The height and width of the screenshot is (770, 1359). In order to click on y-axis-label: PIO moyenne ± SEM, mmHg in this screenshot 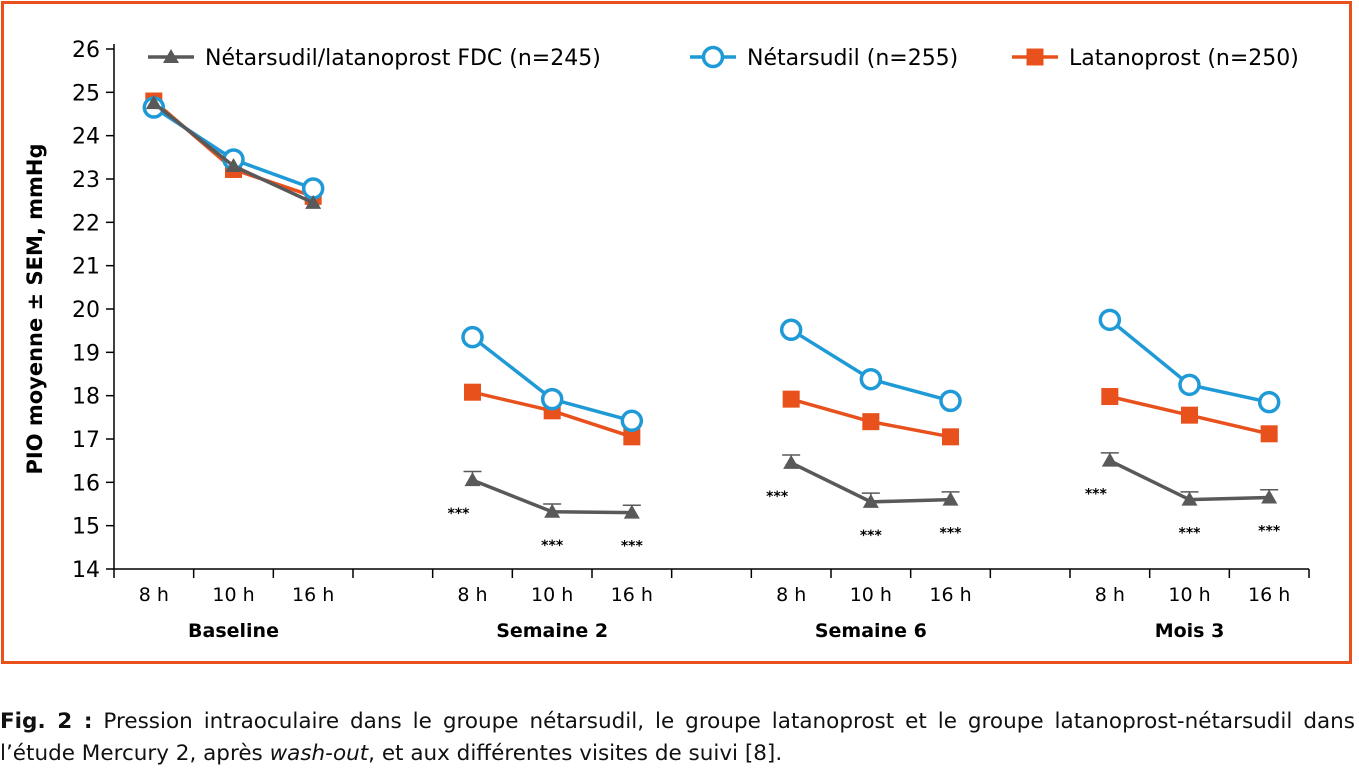, I will do `click(35, 309)`.